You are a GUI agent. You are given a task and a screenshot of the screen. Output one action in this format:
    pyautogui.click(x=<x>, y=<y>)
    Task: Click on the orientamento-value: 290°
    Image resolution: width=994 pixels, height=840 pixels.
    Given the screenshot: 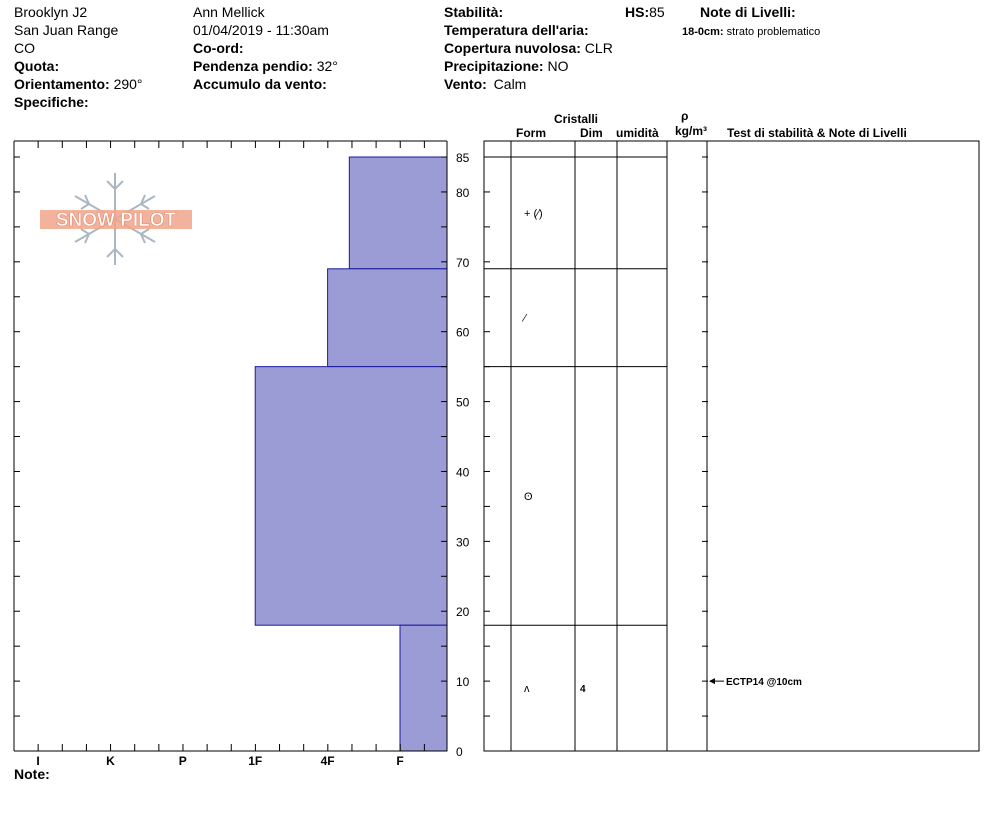 What is the action you would take?
    pyautogui.click(x=128, y=84)
    